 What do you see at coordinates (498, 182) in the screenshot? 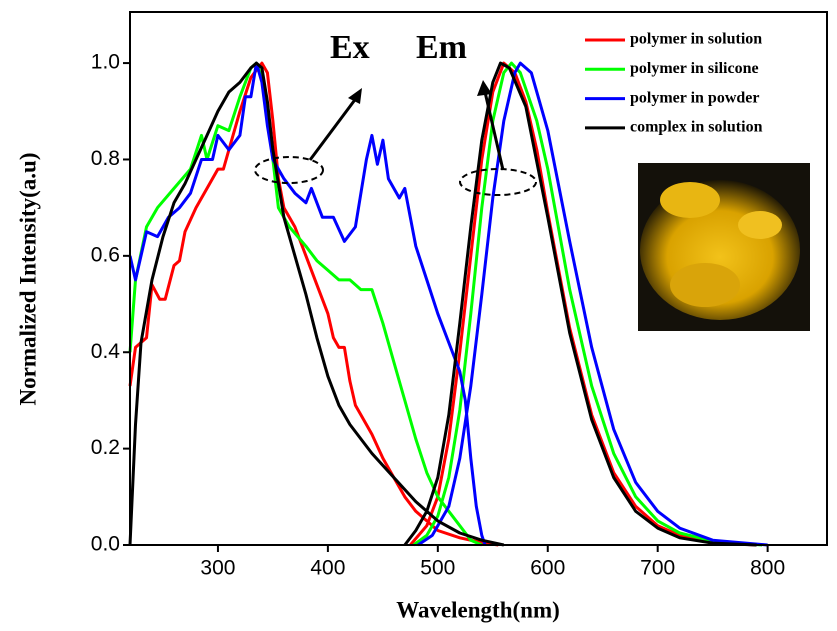
I see `em-ellipse` at bounding box center [498, 182].